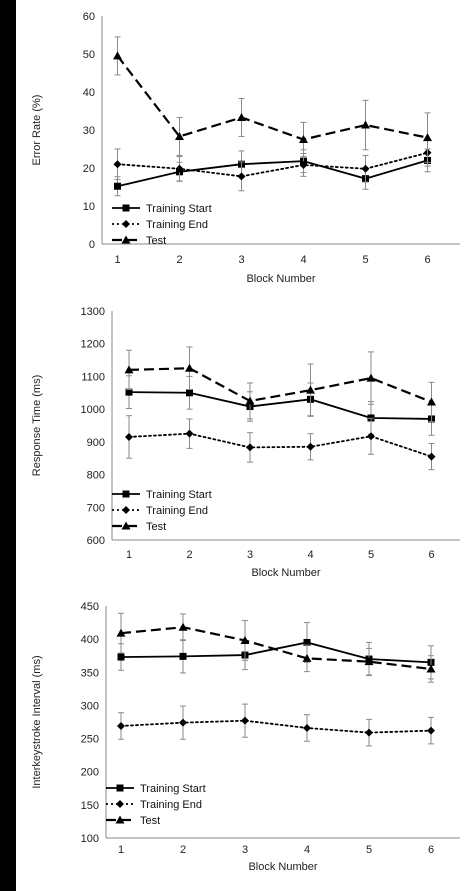 The width and height of the screenshot is (474, 891). What do you see at coordinates (90, 773) in the screenshot?
I see `y-tick-label: 200` at bounding box center [90, 773].